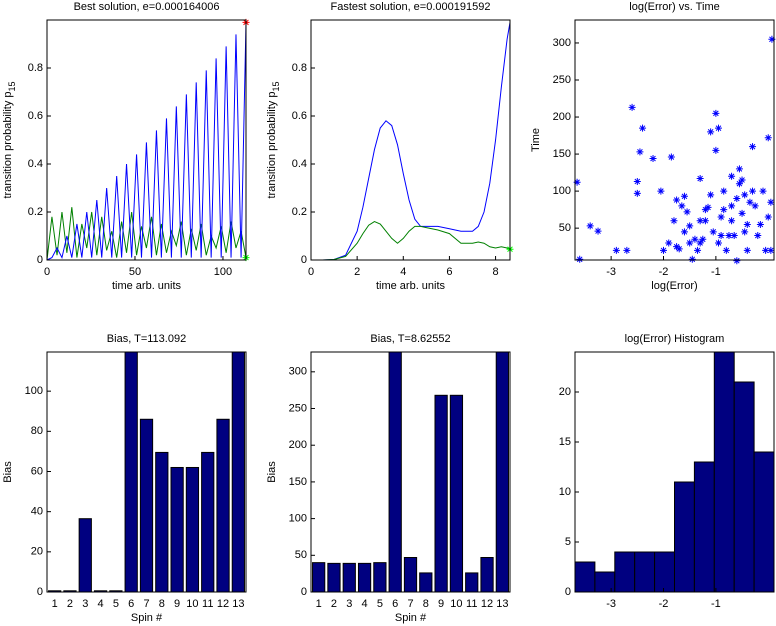 This screenshot has height=626, width=776. What do you see at coordinates (272, 472) in the screenshot?
I see `y-axis-label-text: Bias` at bounding box center [272, 472].